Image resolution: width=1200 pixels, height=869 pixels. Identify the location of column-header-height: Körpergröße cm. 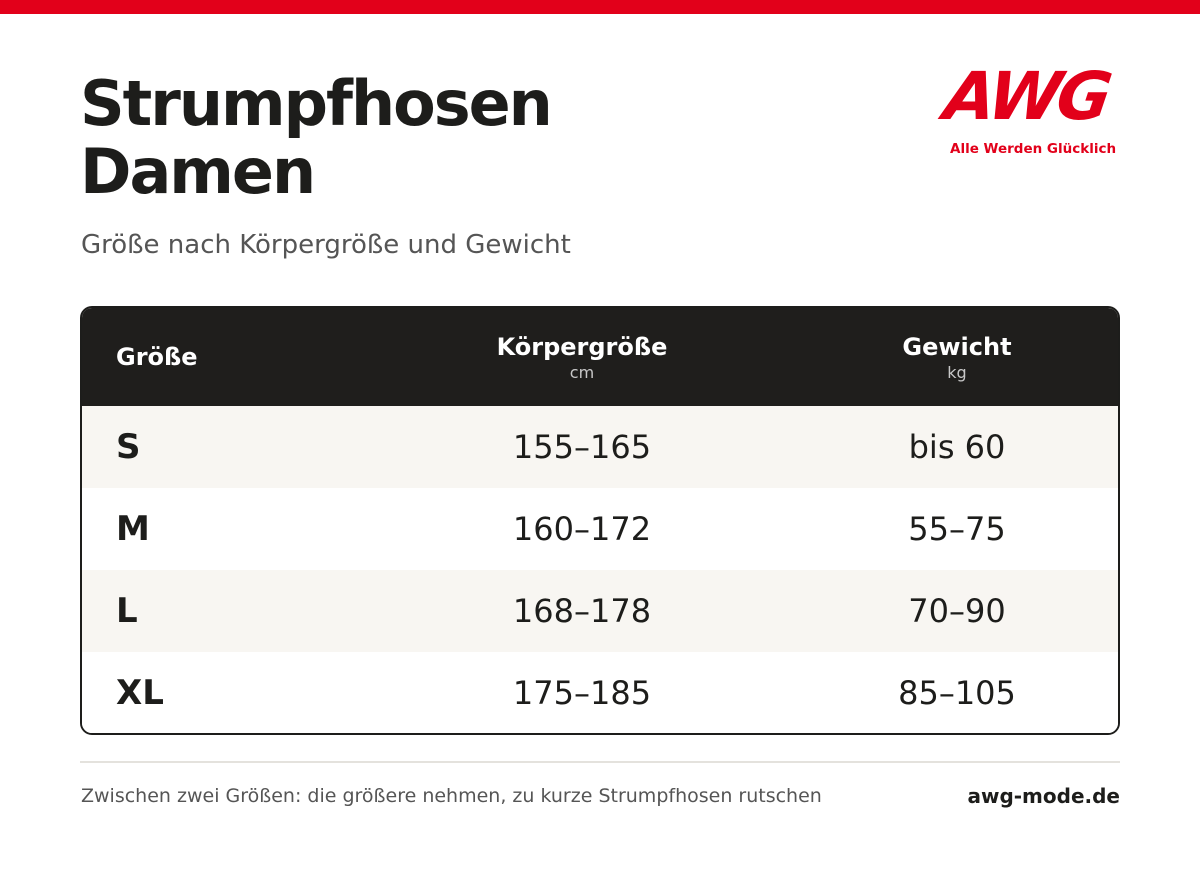
(582, 357).